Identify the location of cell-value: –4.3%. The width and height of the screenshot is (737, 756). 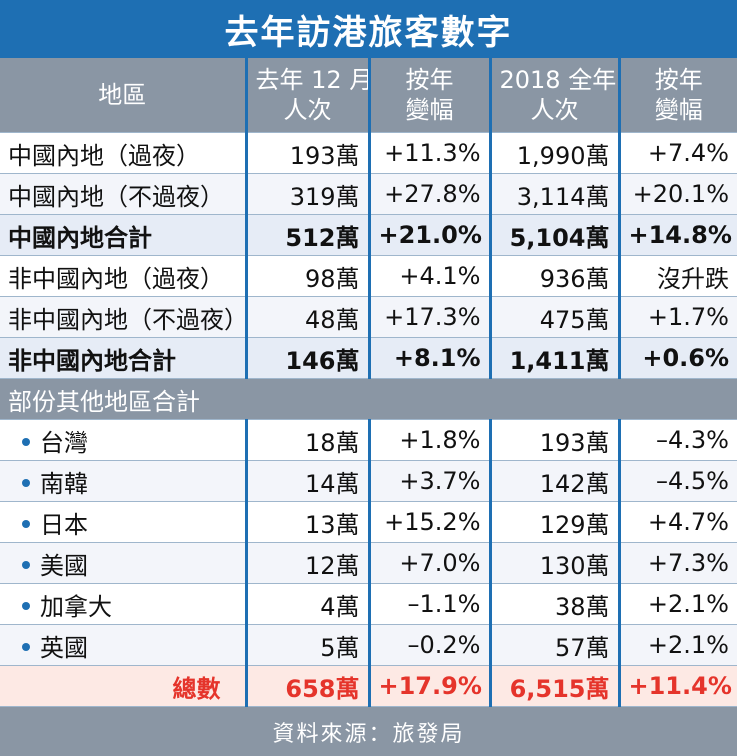
(678, 440).